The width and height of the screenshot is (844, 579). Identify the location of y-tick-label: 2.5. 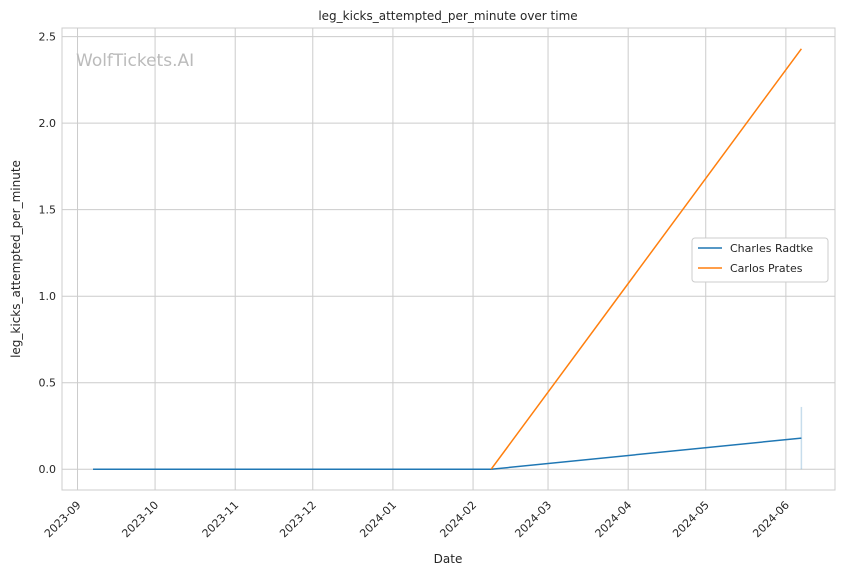
(48, 37).